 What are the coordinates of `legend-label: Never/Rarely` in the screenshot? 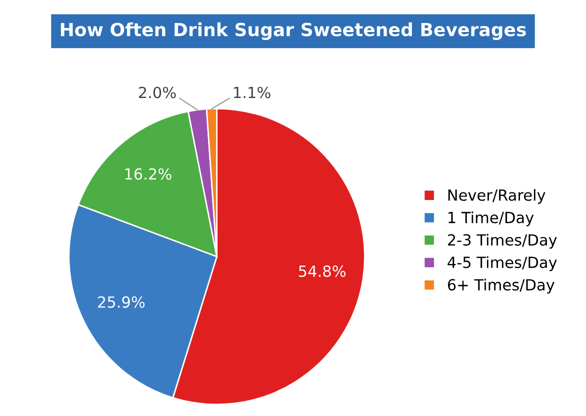 It's located at (497, 196).